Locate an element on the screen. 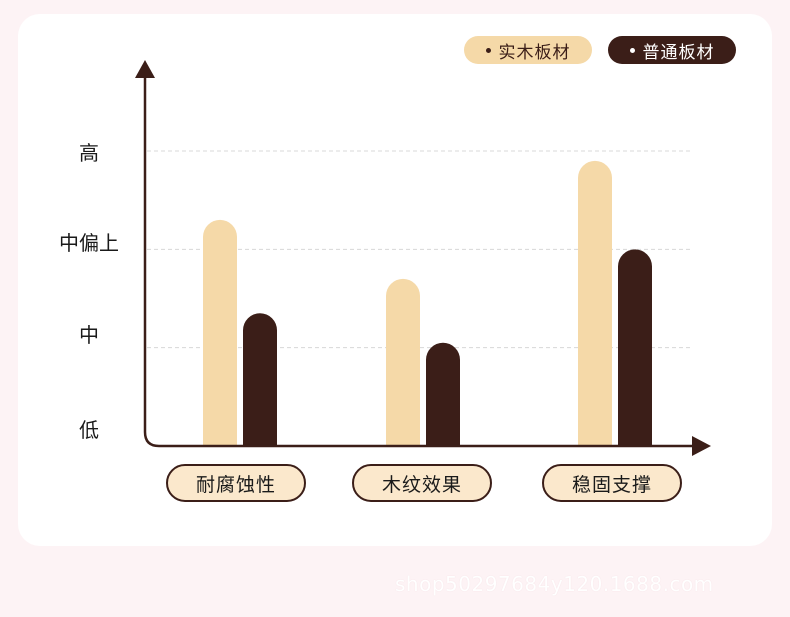 Image resolution: width=790 pixels, height=617 pixels. y-tick-high: 高 is located at coordinates (89, 153).